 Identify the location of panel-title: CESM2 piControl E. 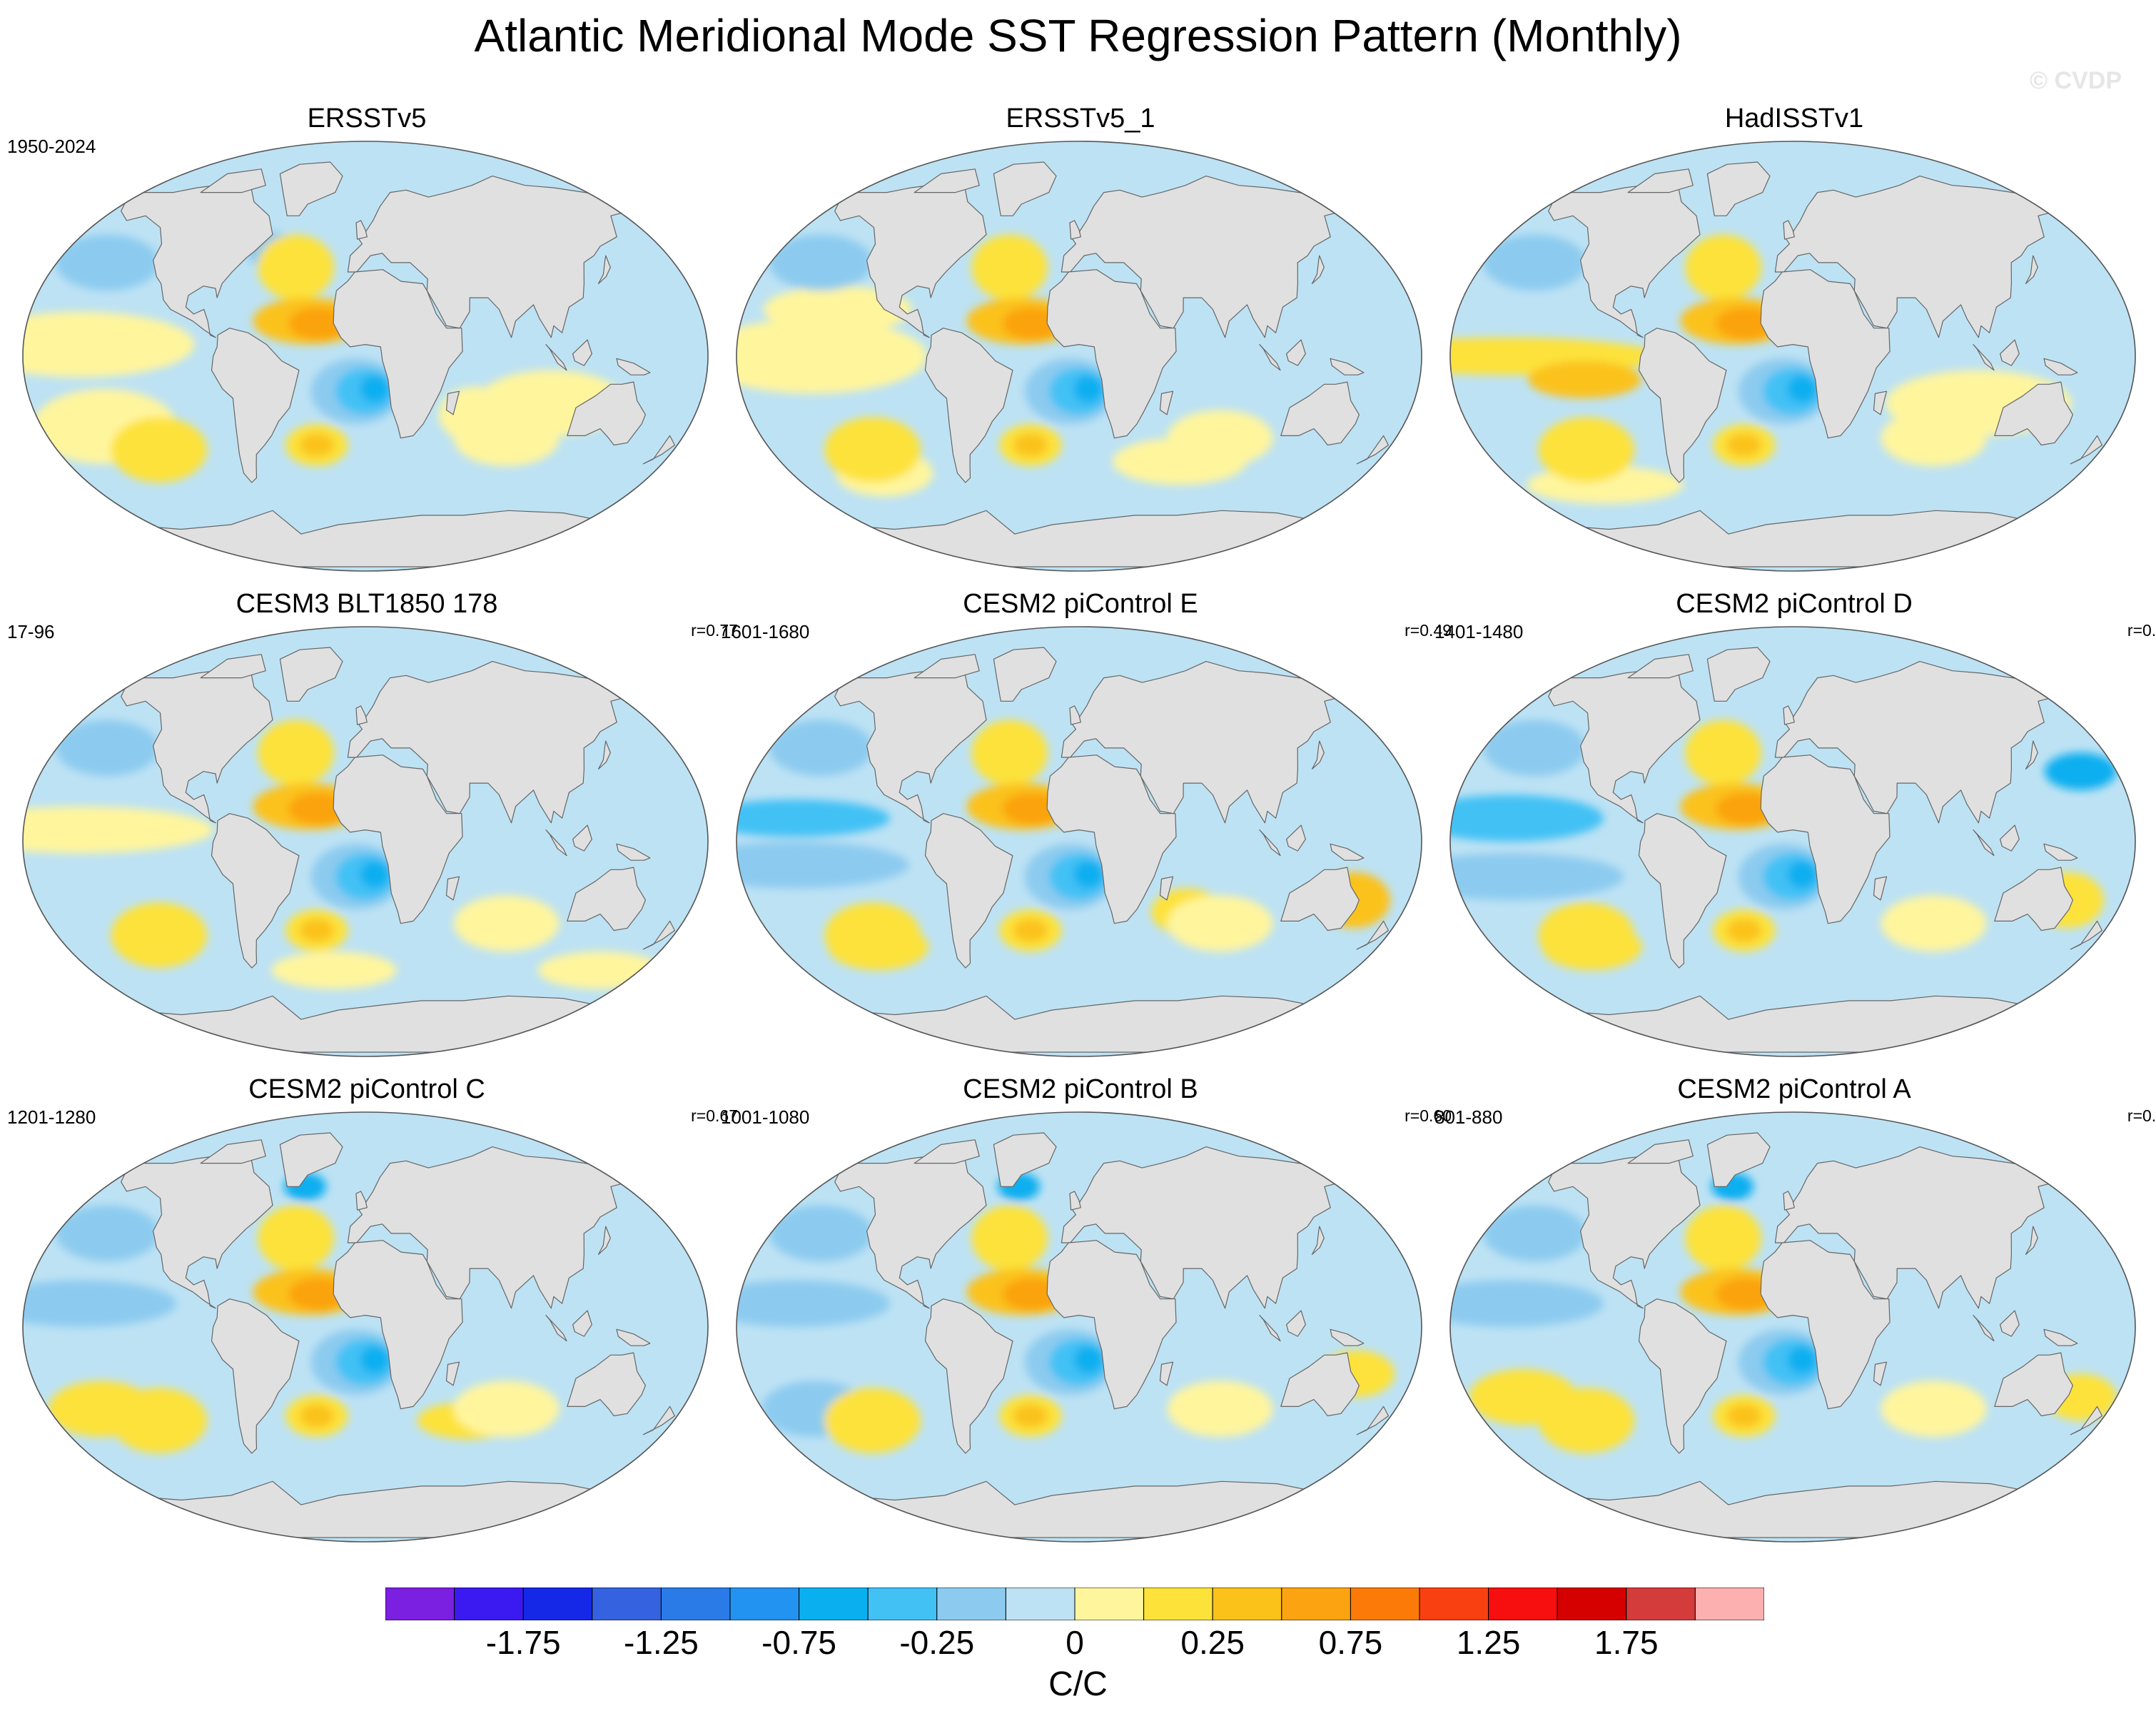
(1080, 604).